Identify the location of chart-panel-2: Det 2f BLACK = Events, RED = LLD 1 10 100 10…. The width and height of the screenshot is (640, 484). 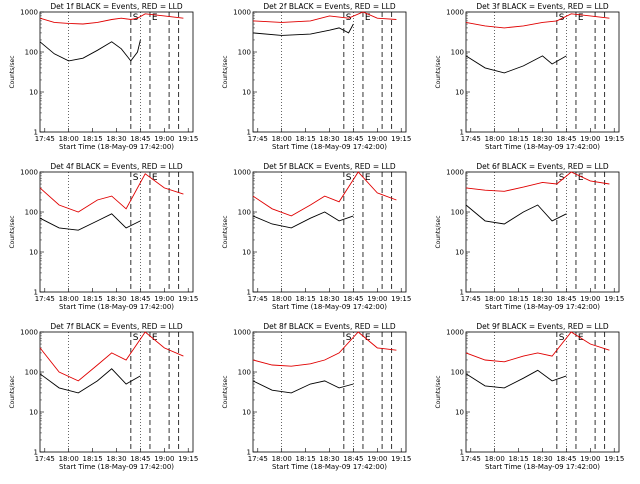
(316, 76).